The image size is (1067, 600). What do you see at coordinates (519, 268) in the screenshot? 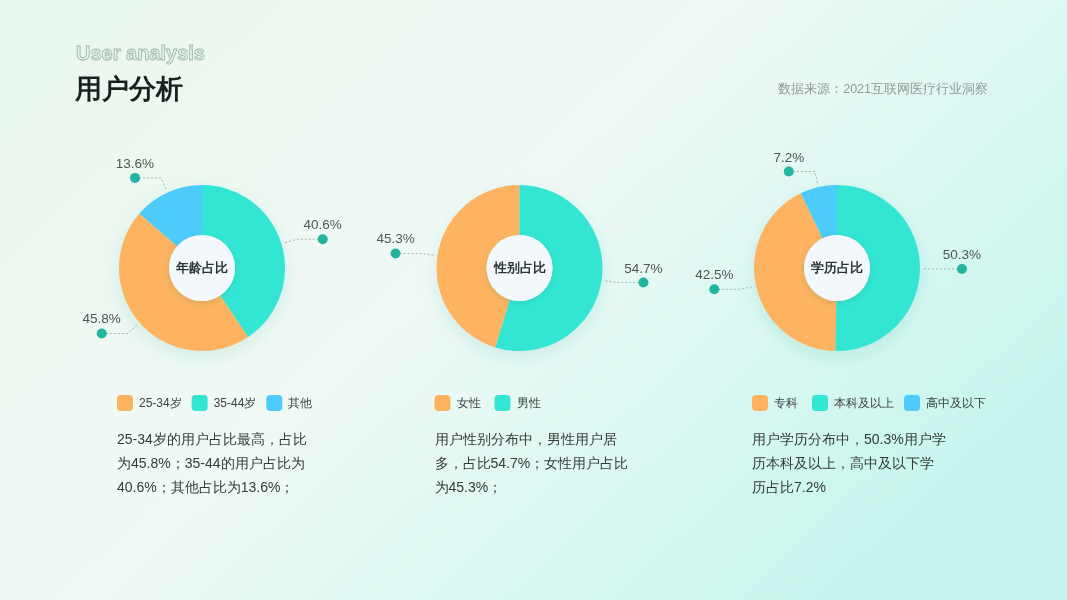
I see `text: 性别占比` at bounding box center [519, 268].